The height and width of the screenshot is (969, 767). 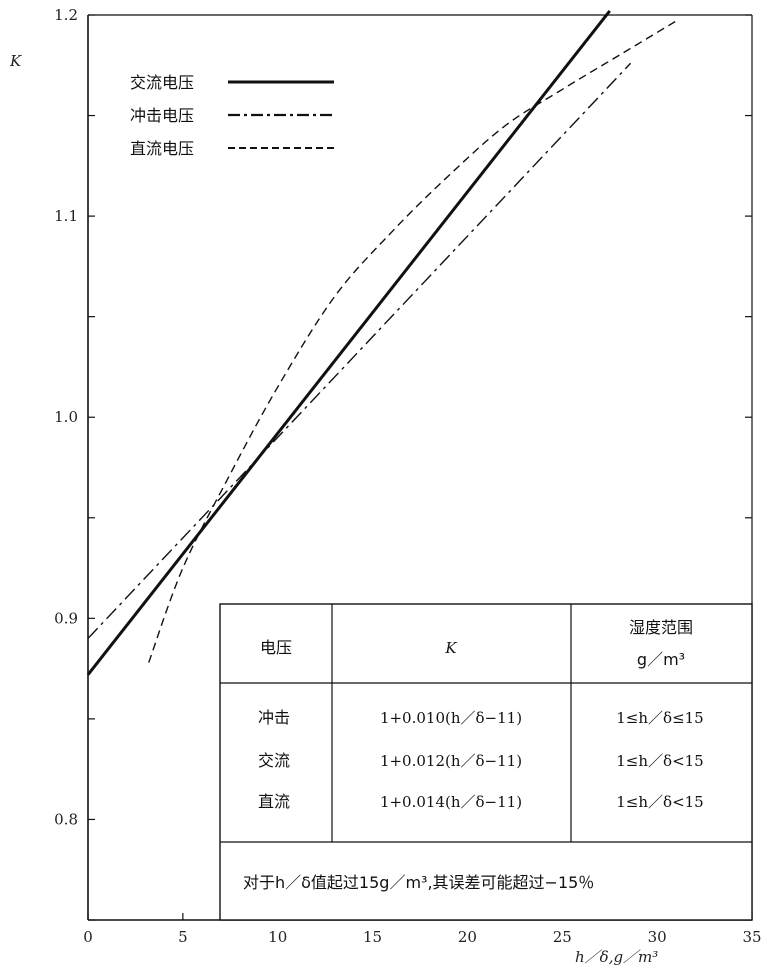 What do you see at coordinates (418, 882) in the screenshot?
I see `table-note: 对于h／δ值起过15g／m³,其误差可能超过−15％` at bounding box center [418, 882].